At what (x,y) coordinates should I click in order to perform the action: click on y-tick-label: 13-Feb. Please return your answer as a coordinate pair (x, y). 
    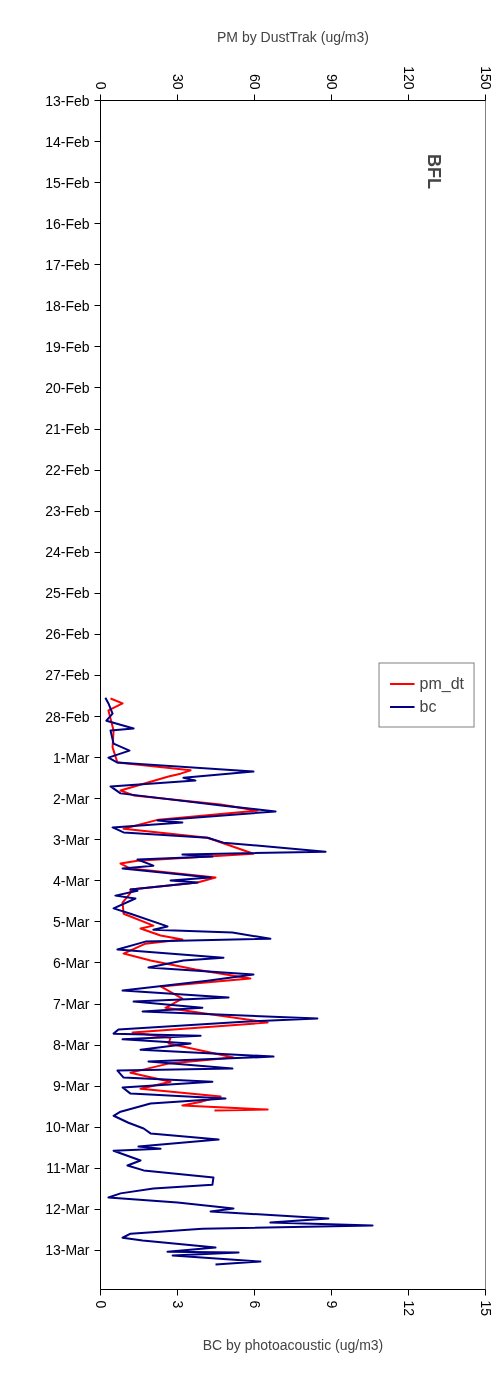
    Looking at the image, I should click on (67, 100).